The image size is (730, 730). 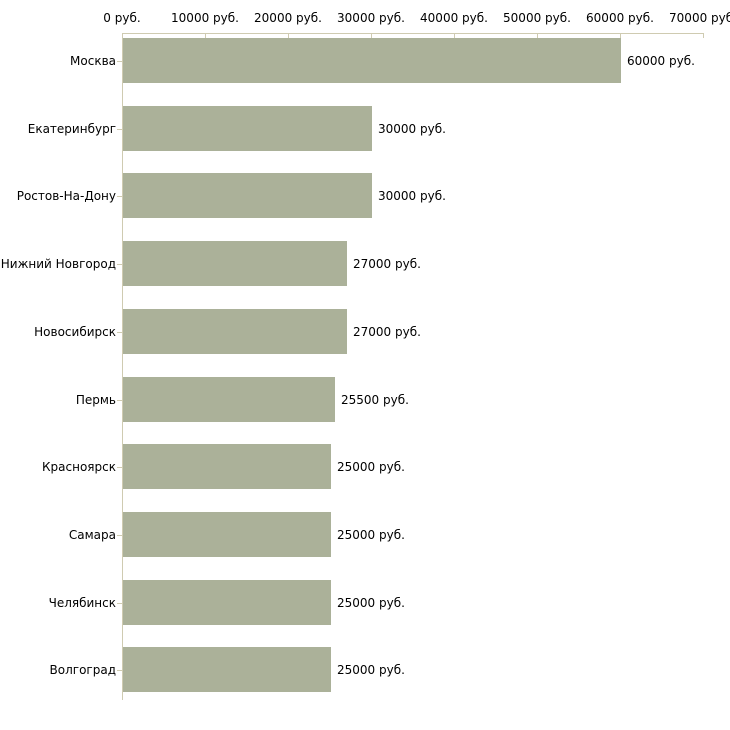 I want to click on category-label: Пермь, so click(x=95, y=399).